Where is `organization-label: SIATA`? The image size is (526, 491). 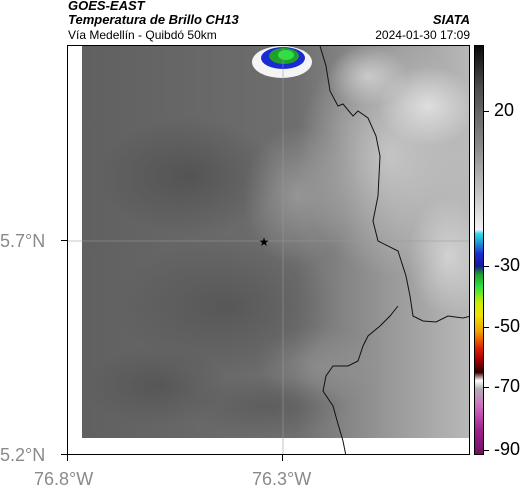
organization-label: SIATA is located at coordinates (451, 19).